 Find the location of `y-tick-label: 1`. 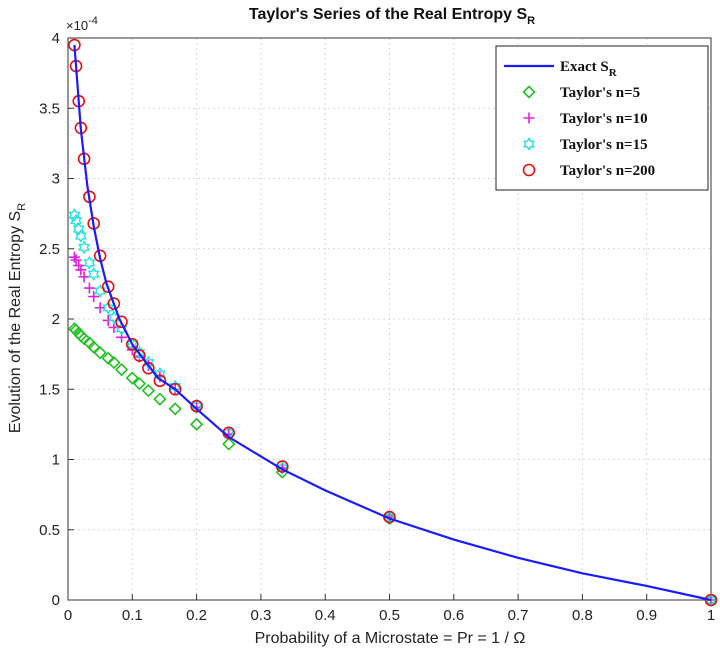

y-tick-label: 1 is located at coordinates (56, 460).